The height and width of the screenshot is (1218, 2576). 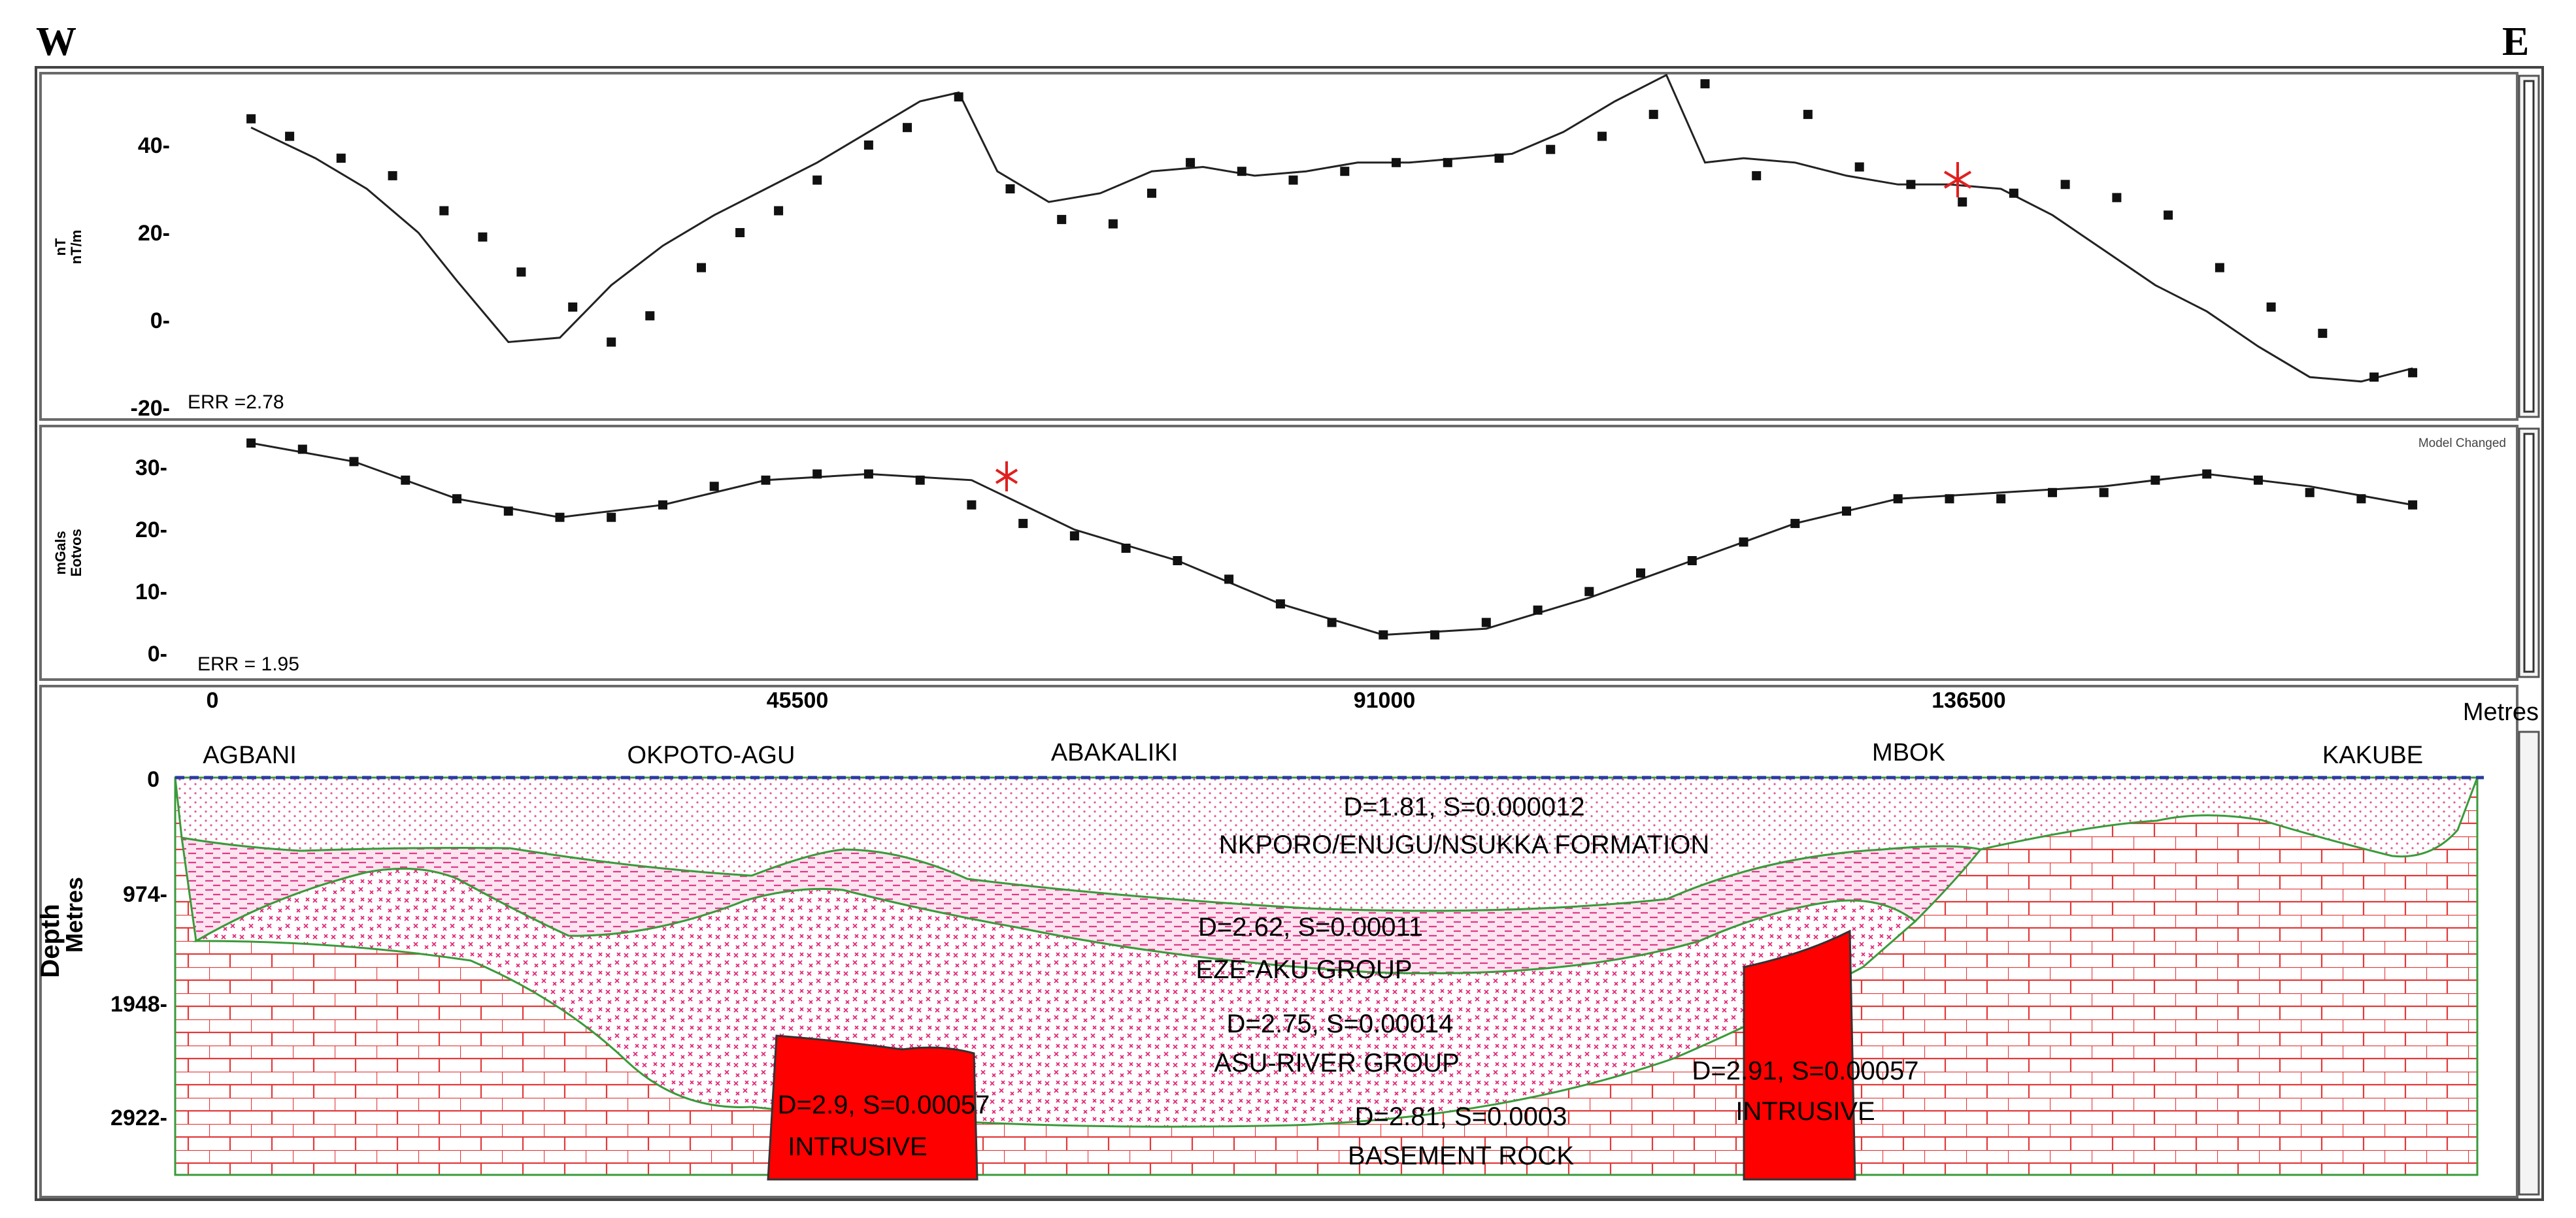 I want to click on location-abakaliki: ABAKALIKI, so click(x=1114, y=752).